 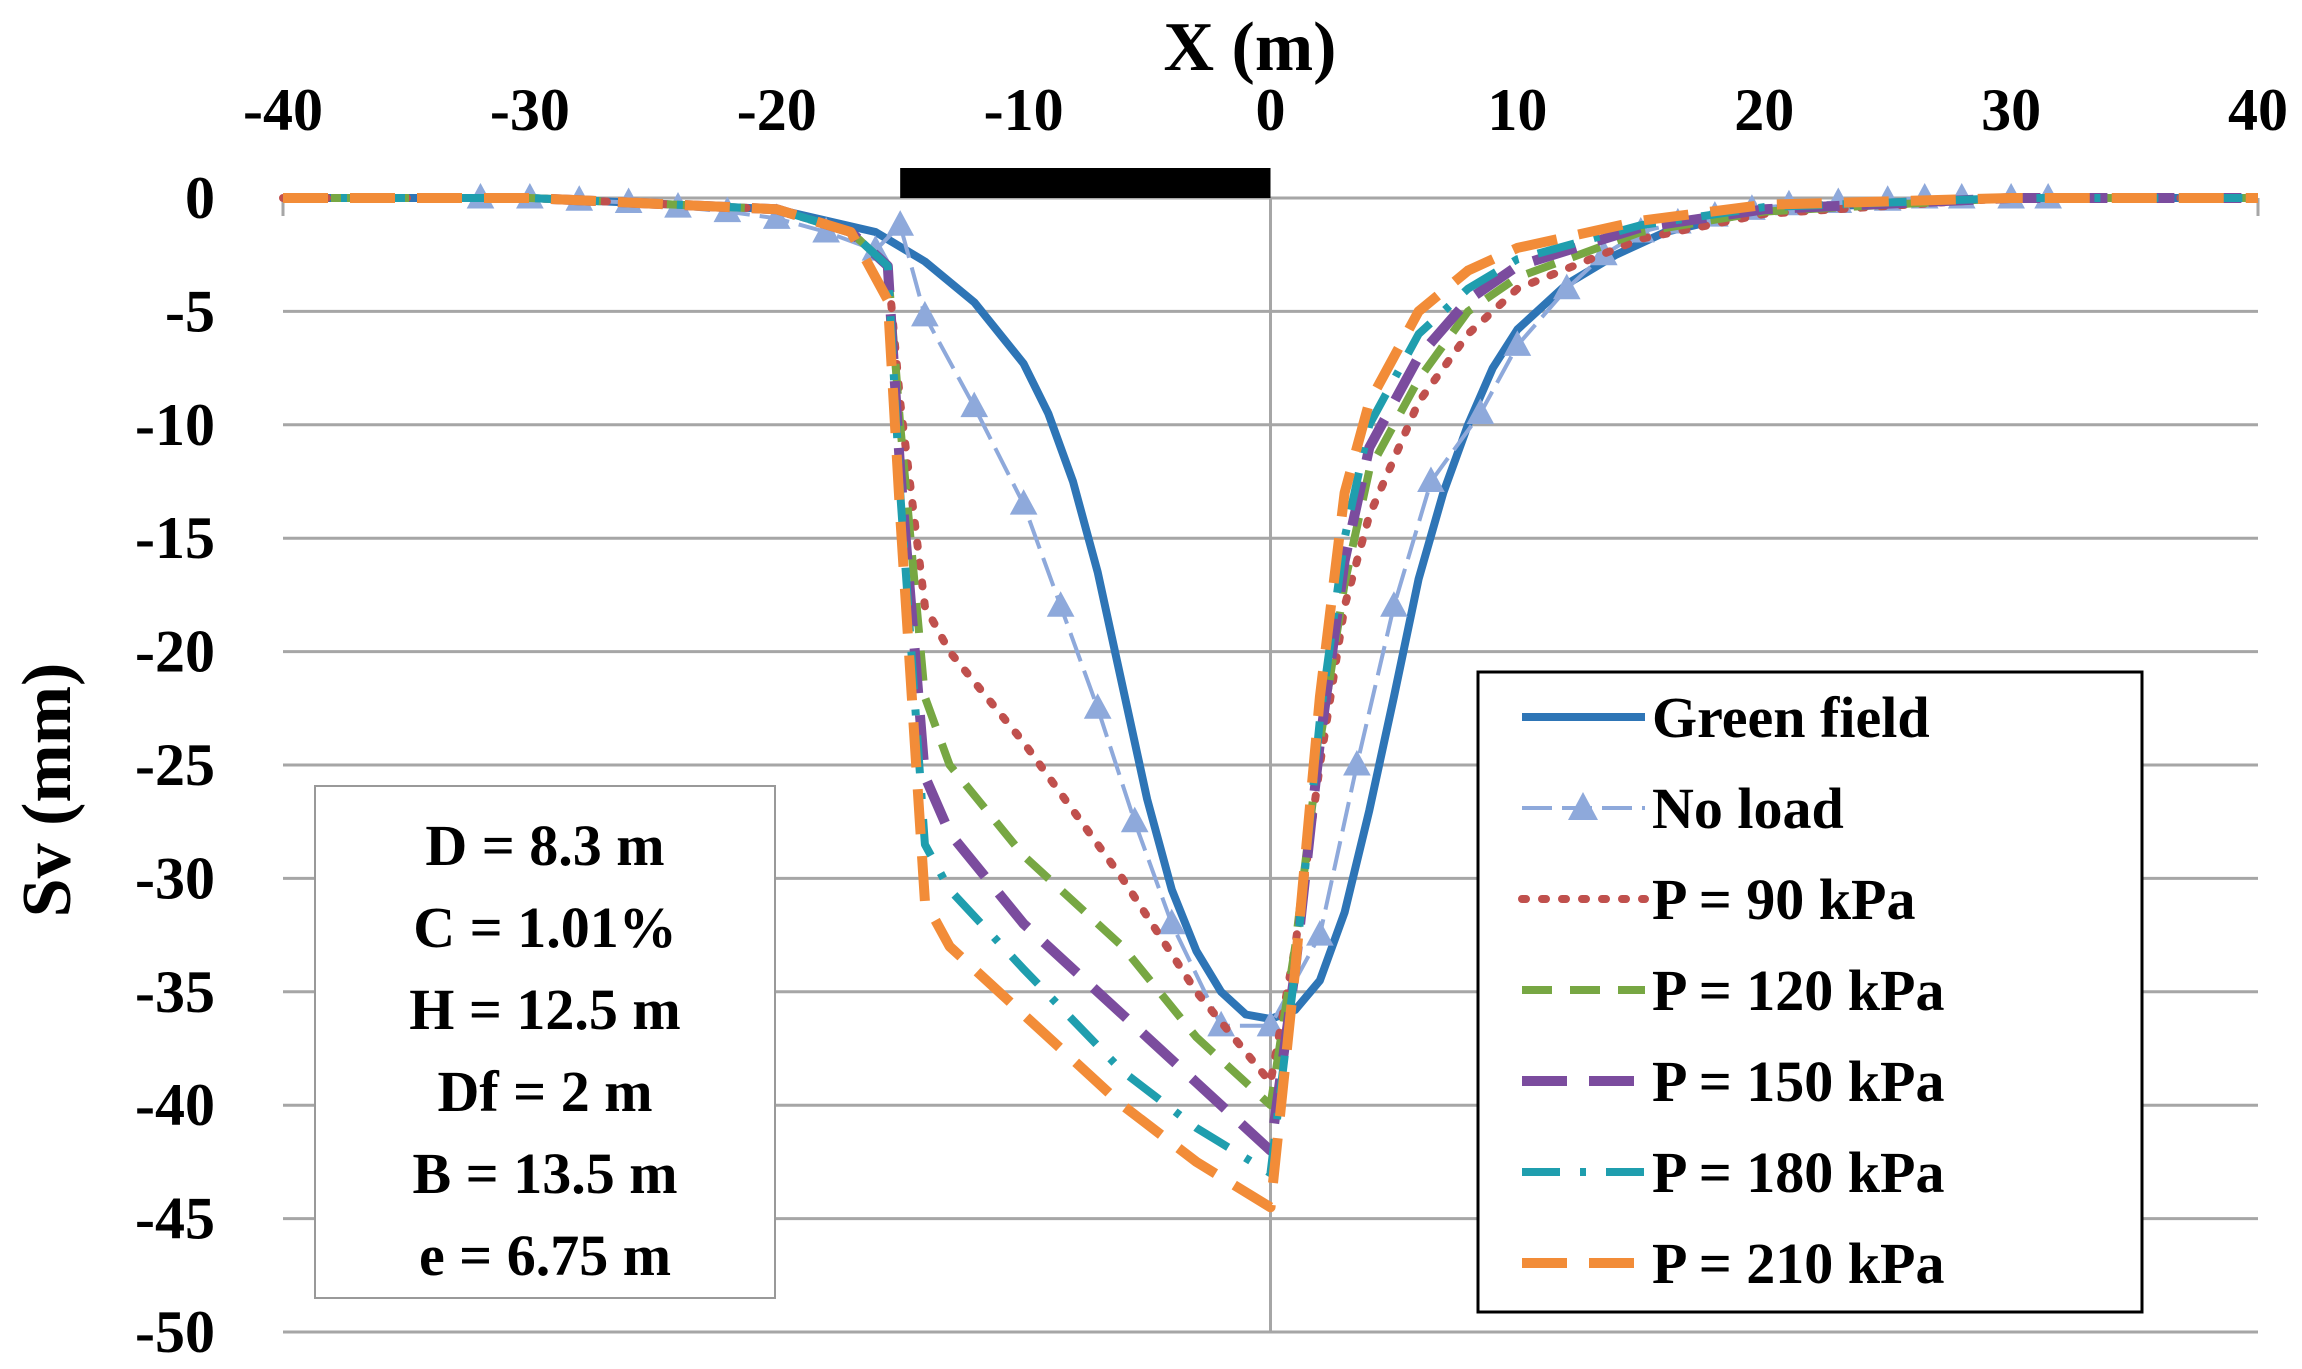 I want to click on x-tick-label: 10, so click(x=1517, y=110).